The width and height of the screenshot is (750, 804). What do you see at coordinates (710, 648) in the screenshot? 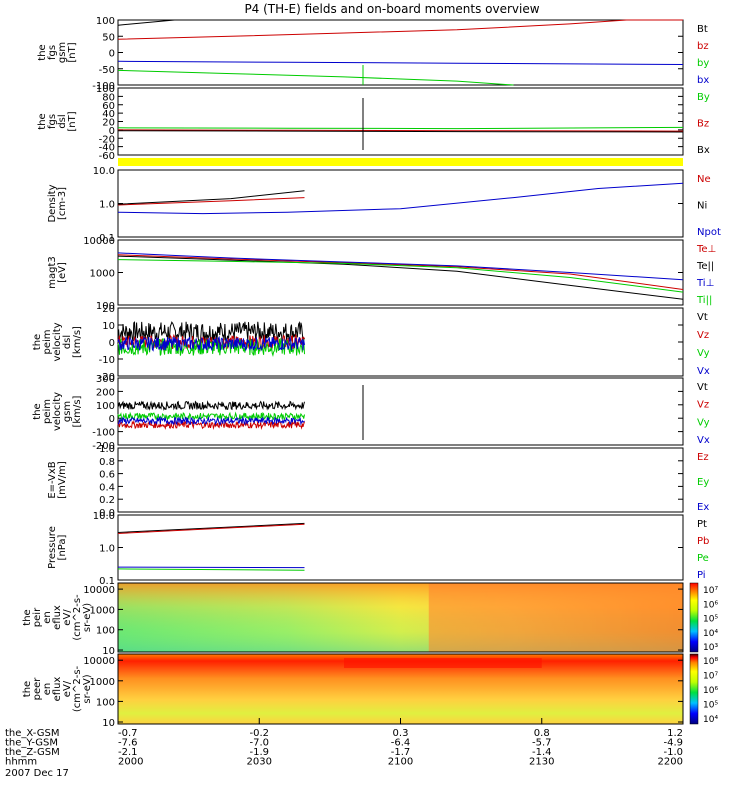
I see `colorbar-tick-label: 10³` at bounding box center [710, 648].